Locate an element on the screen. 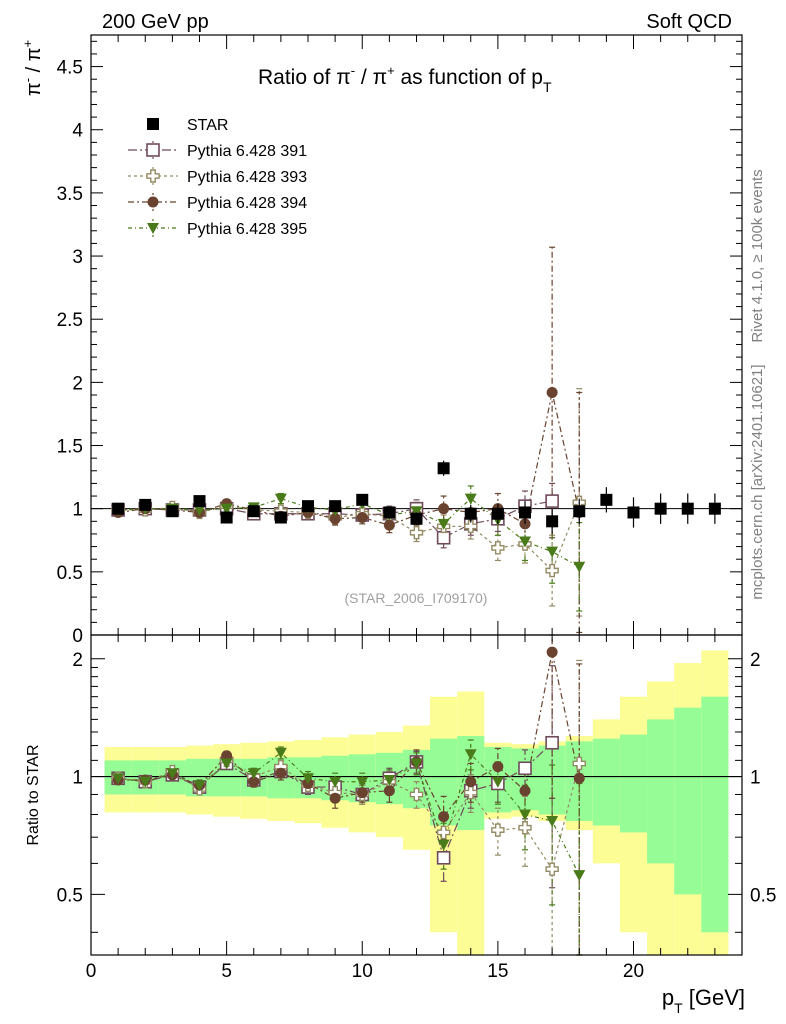 The height and width of the screenshot is (1024, 786). ratio-series-line is located at coordinates (349, 734).